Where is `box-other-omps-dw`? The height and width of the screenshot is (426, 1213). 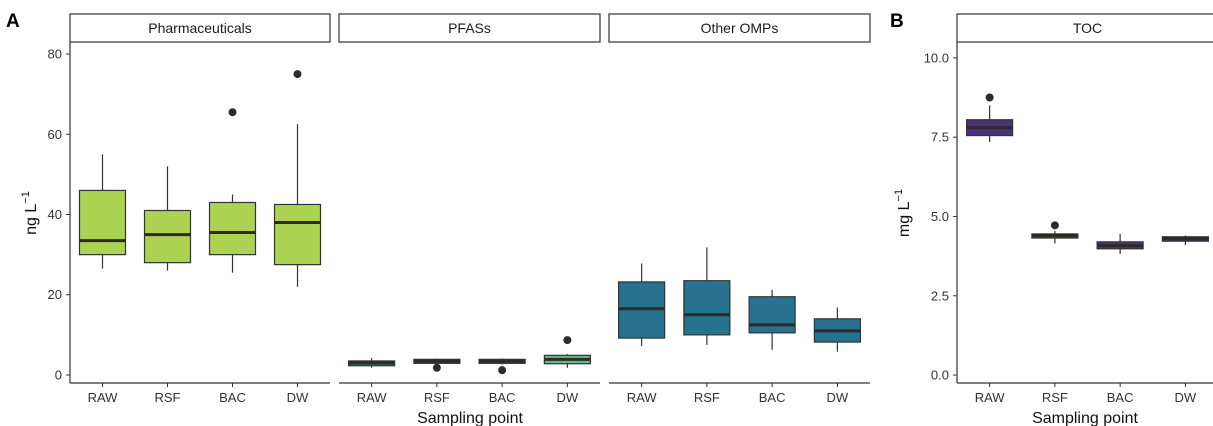 box-other-omps-dw is located at coordinates (837, 330).